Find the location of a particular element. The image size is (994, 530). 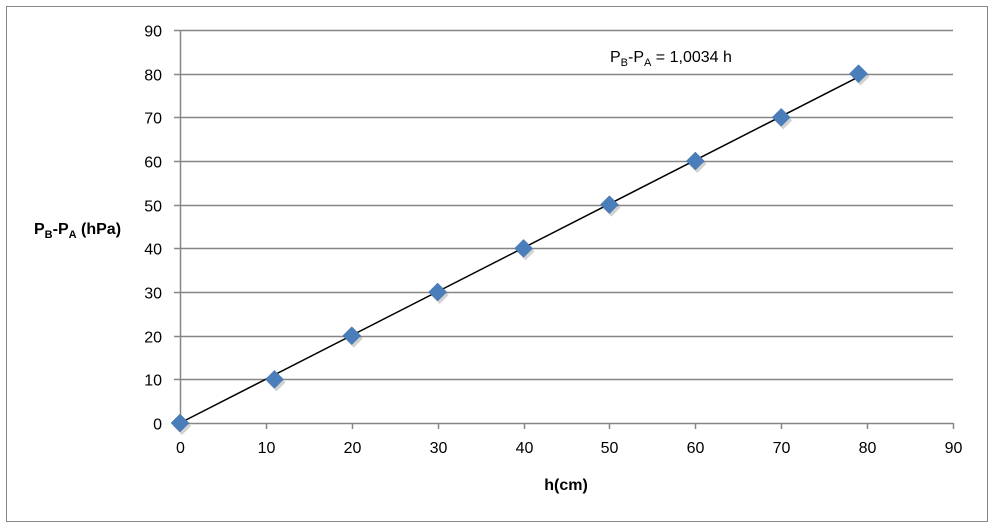

y-tick-label: 80 is located at coordinates (153, 76).